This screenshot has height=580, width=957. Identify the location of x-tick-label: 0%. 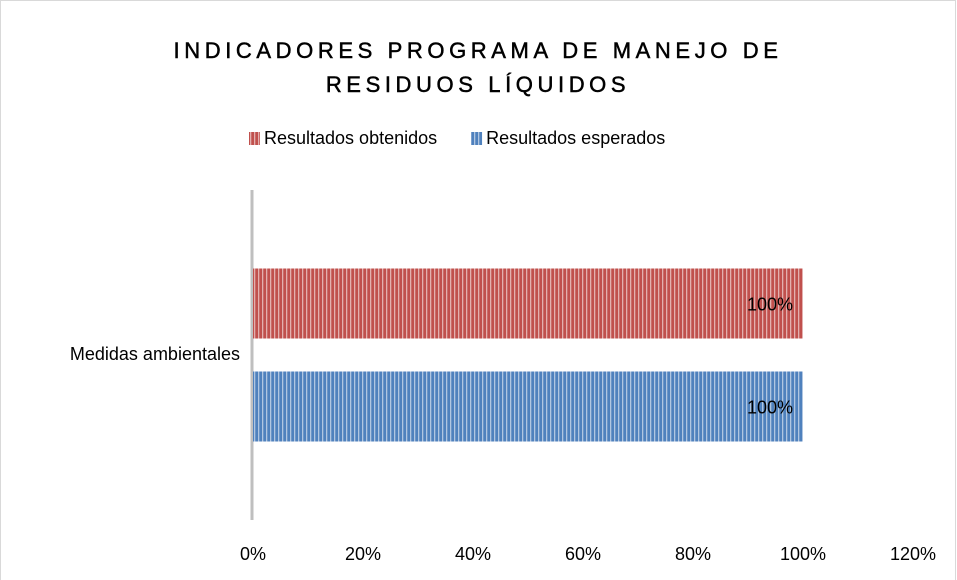
(253, 554).